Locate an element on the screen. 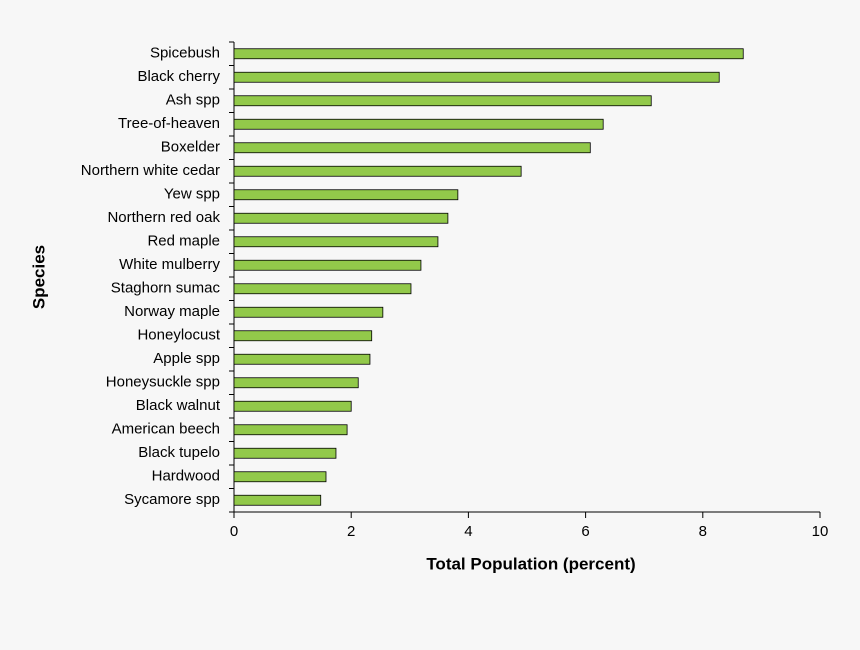  y-tick-label: Black cherry is located at coordinates (178, 76).